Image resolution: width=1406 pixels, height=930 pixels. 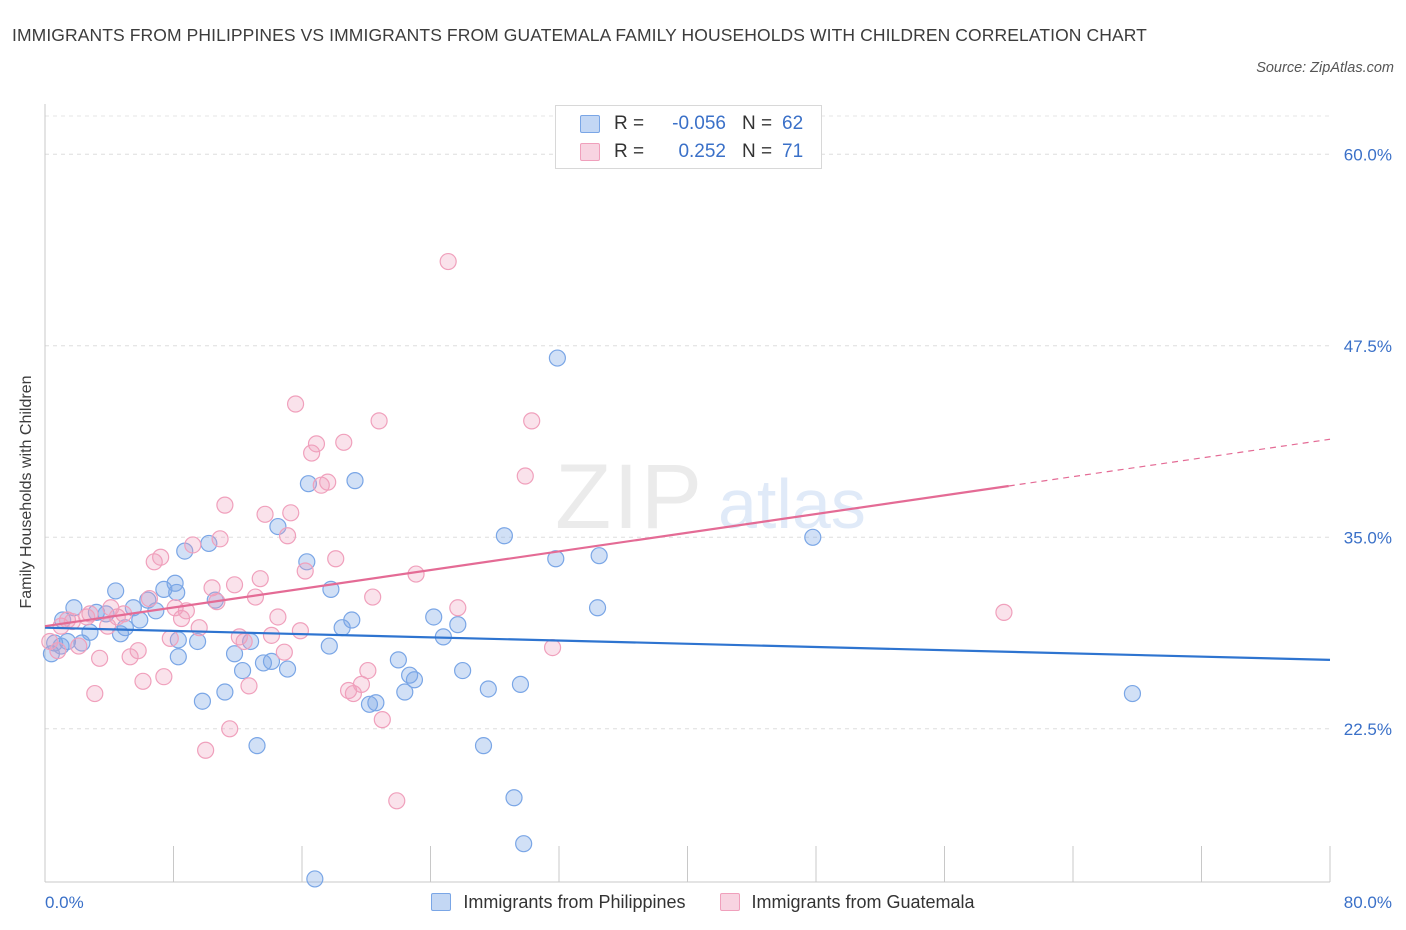 What do you see at coordinates (863, 901) in the screenshot?
I see `legend-label-guatemala: Immigrants from Guatemala` at bounding box center [863, 901].